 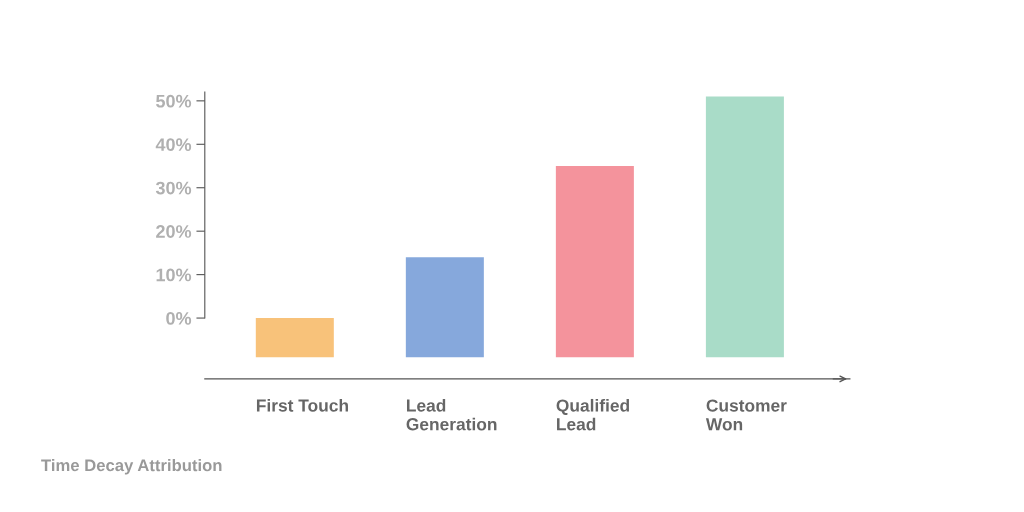 I want to click on y-tick-label: 10%, so click(x=174, y=275).